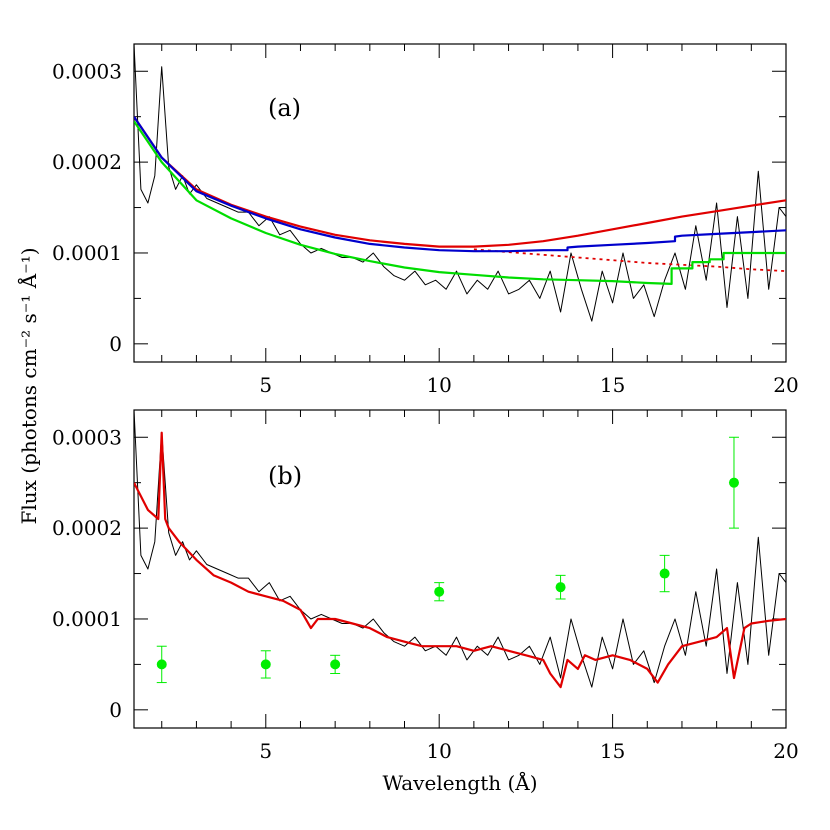 The width and height of the screenshot is (830, 830). Describe the element at coordinates (459, 782) in the screenshot. I see `x-axis-label: Wavelength (Å)` at that location.